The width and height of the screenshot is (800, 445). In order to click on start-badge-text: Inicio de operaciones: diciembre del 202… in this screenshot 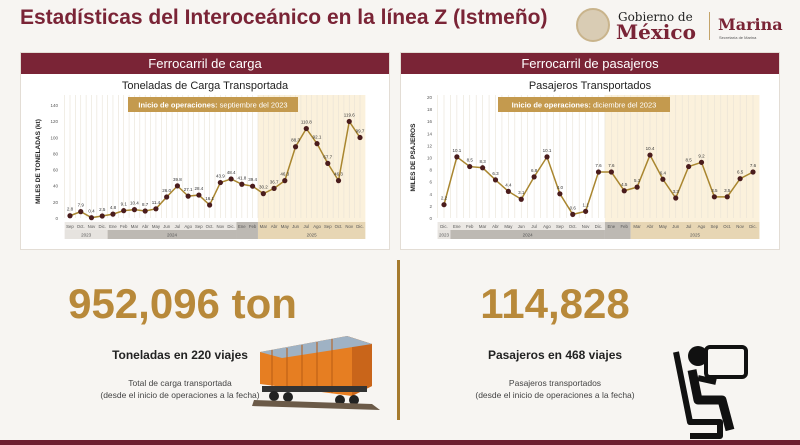, I will do `click(584, 105)`.